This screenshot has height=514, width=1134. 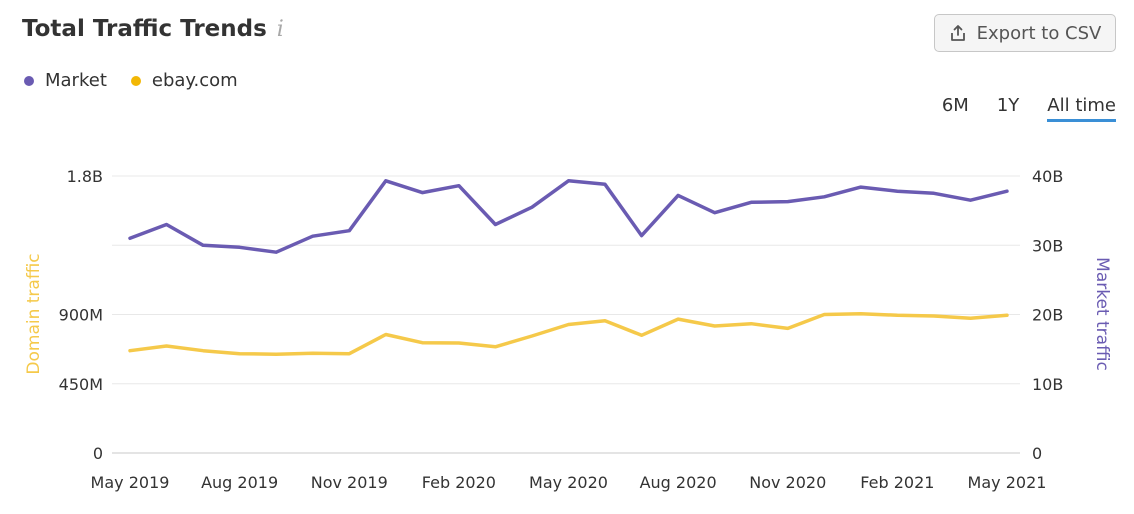 What do you see at coordinates (81, 384) in the screenshot?
I see `left-tick-label: 450M` at bounding box center [81, 384].